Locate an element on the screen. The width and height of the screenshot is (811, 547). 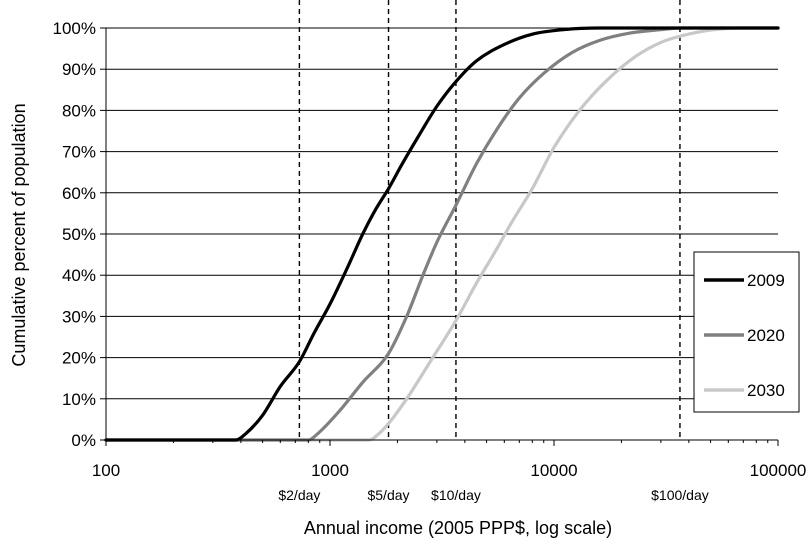
y-tick-label: 100% is located at coordinates (74, 28).